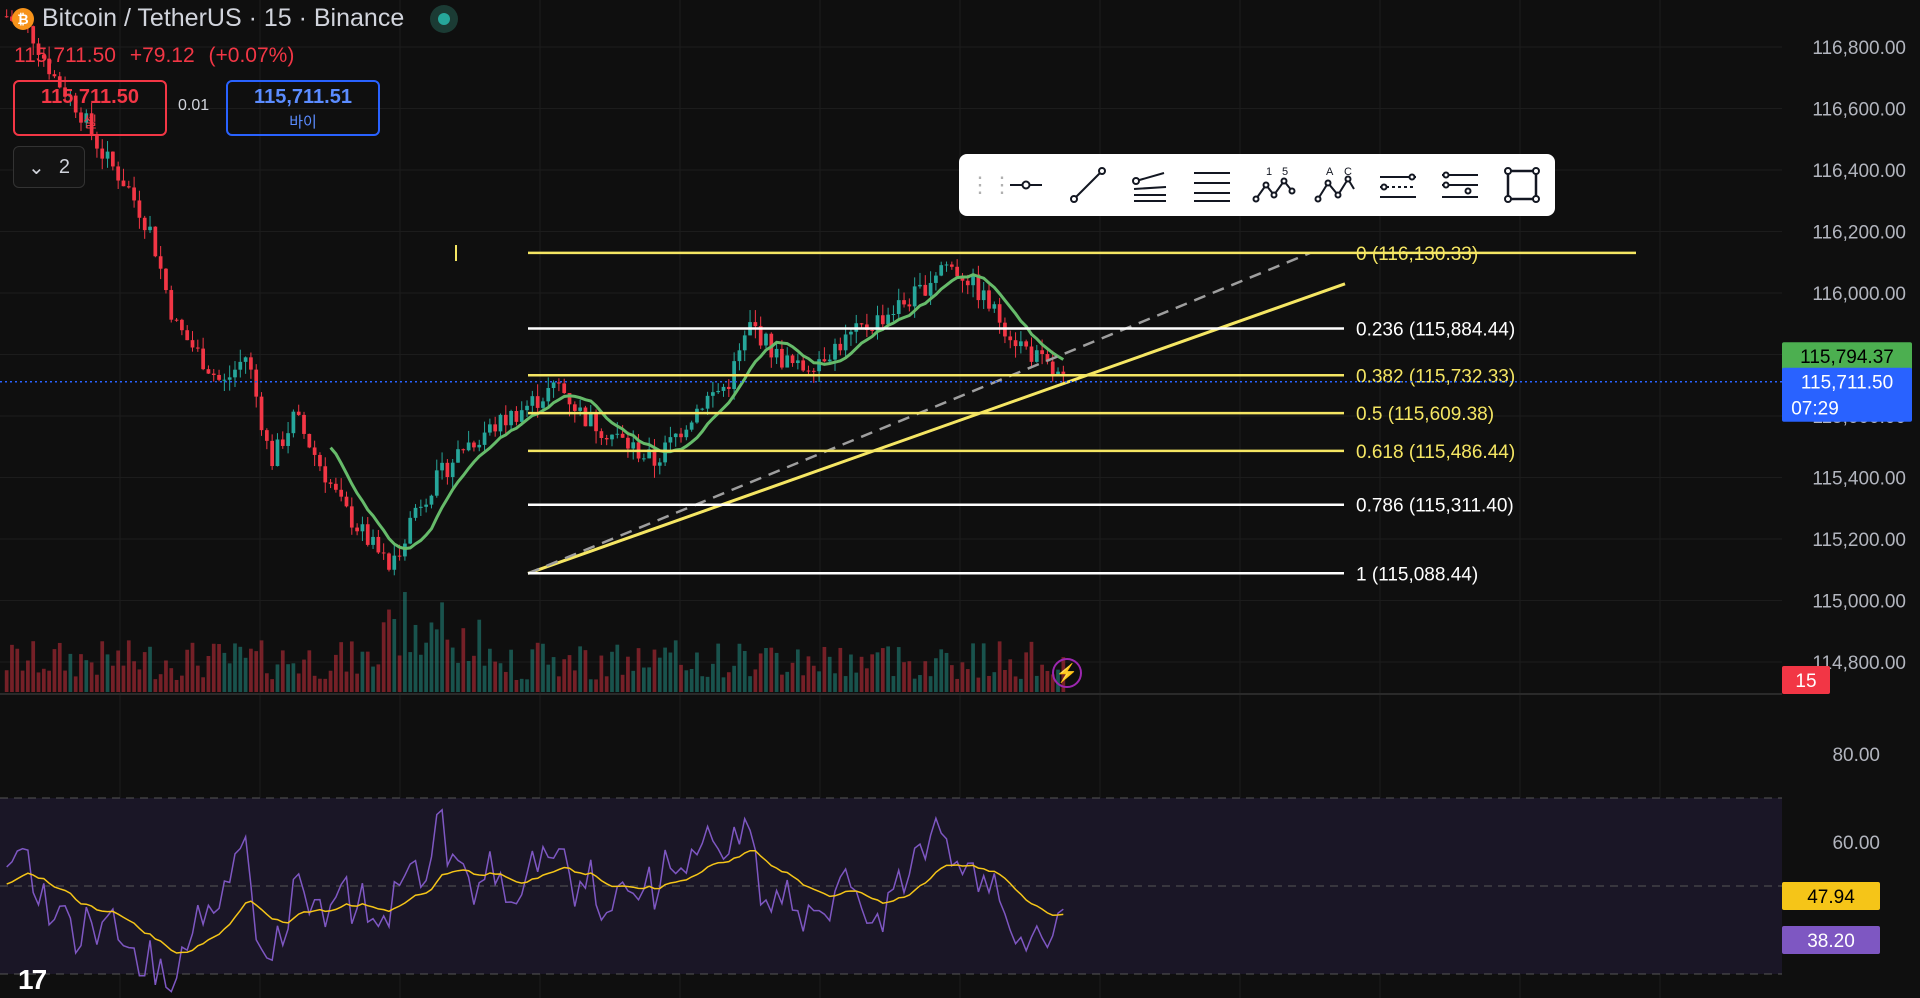 The width and height of the screenshot is (1920, 998). I want to click on fib-level-label: 0 (116,130.33), so click(1417, 254).